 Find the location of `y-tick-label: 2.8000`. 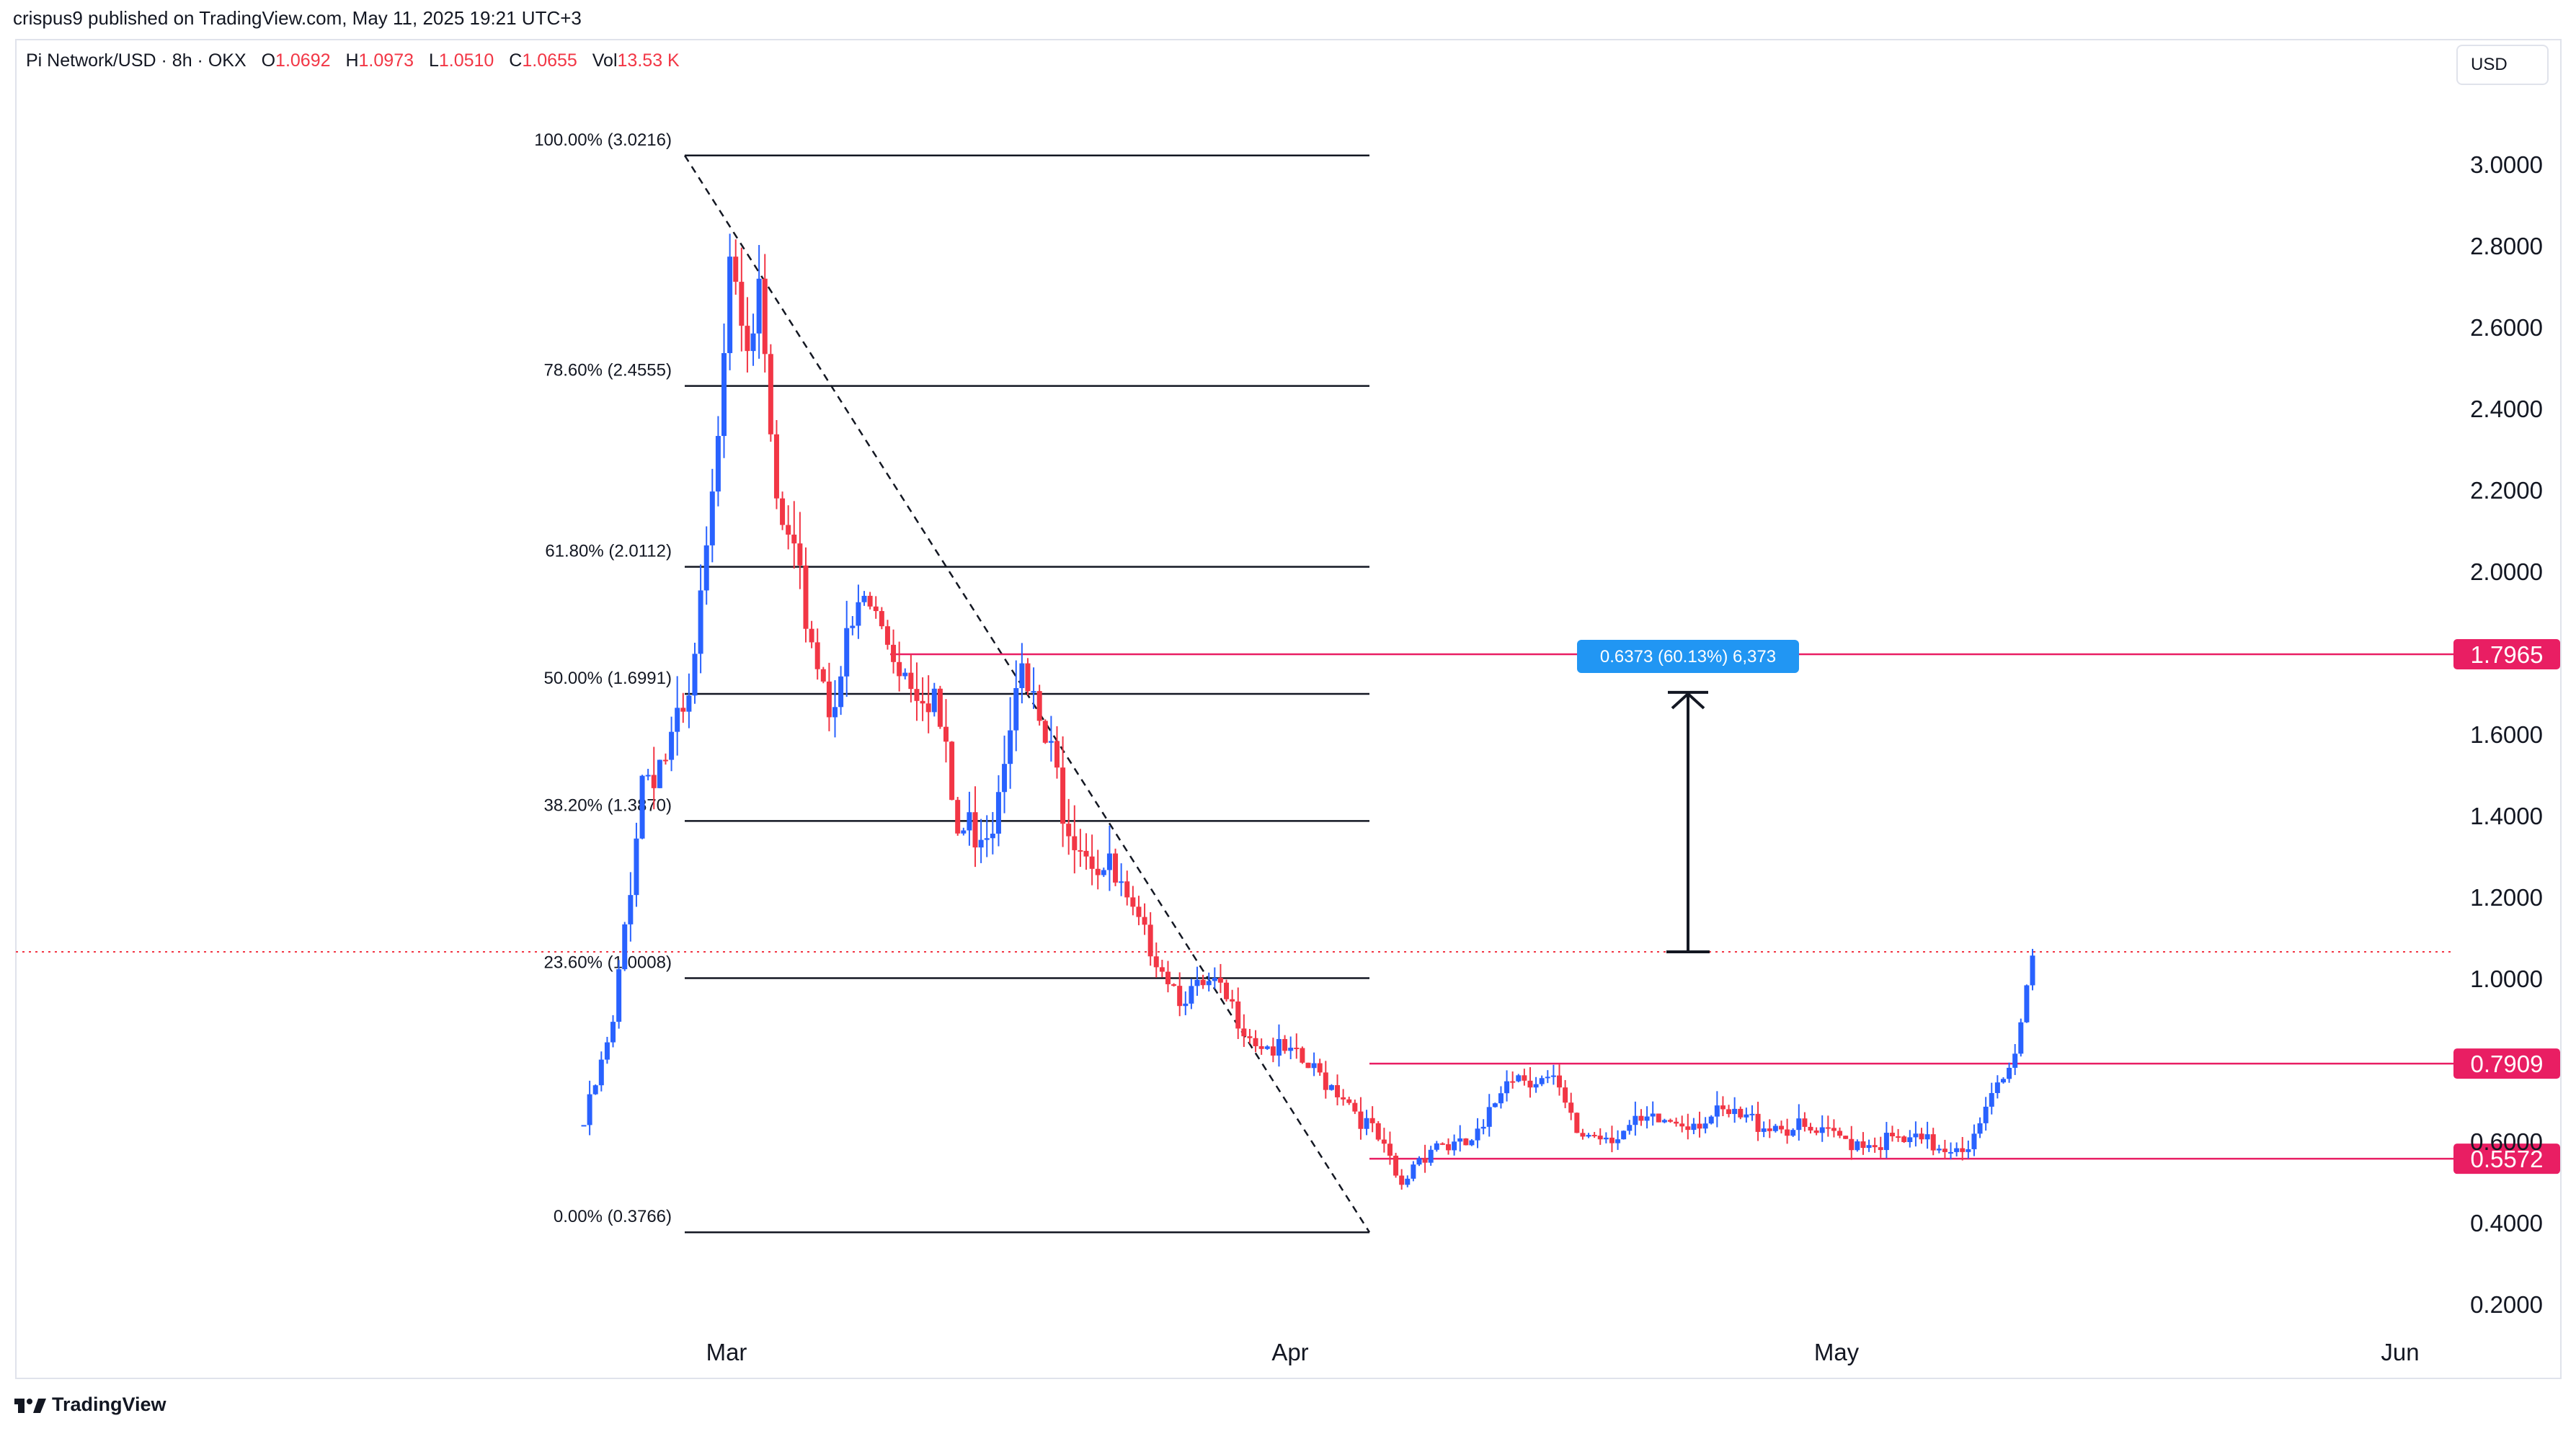

y-tick-label: 2.8000 is located at coordinates (2506, 246).